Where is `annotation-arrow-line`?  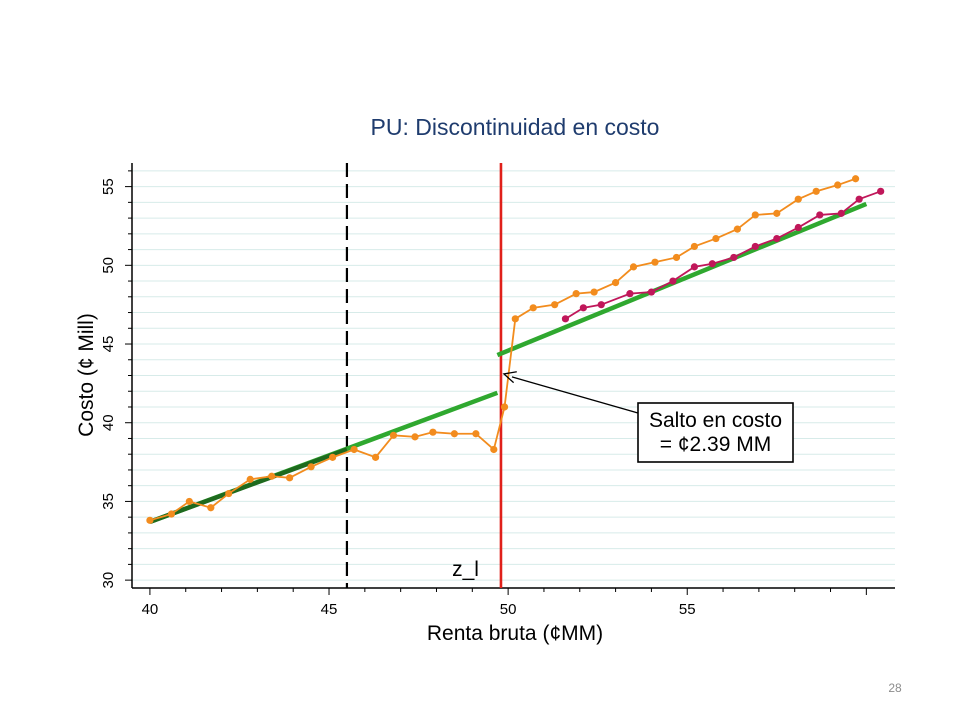 annotation-arrow-line is located at coordinates (575, 395).